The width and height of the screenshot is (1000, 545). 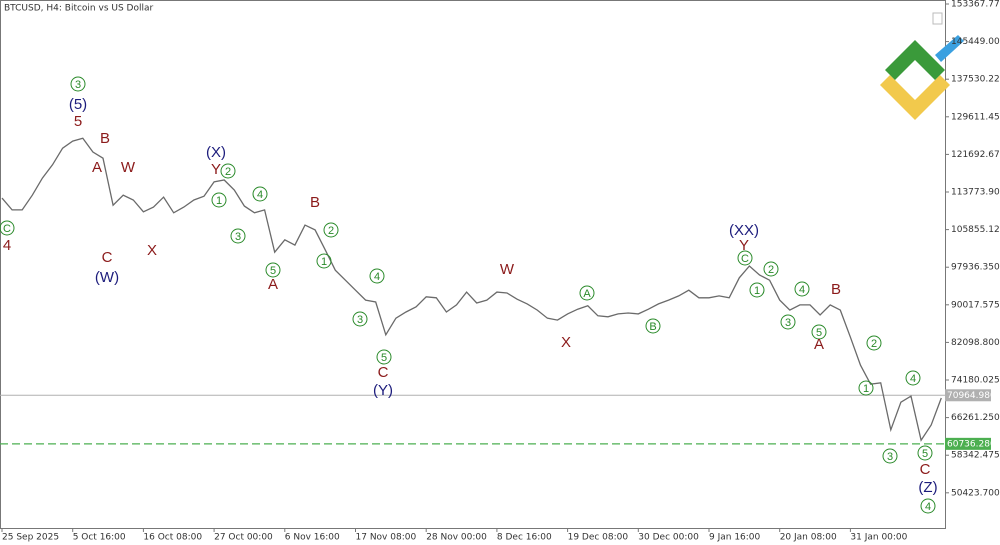 What do you see at coordinates (808, 538) in the screenshot?
I see `x-tick-label: 20 Jan 08:00` at bounding box center [808, 538].